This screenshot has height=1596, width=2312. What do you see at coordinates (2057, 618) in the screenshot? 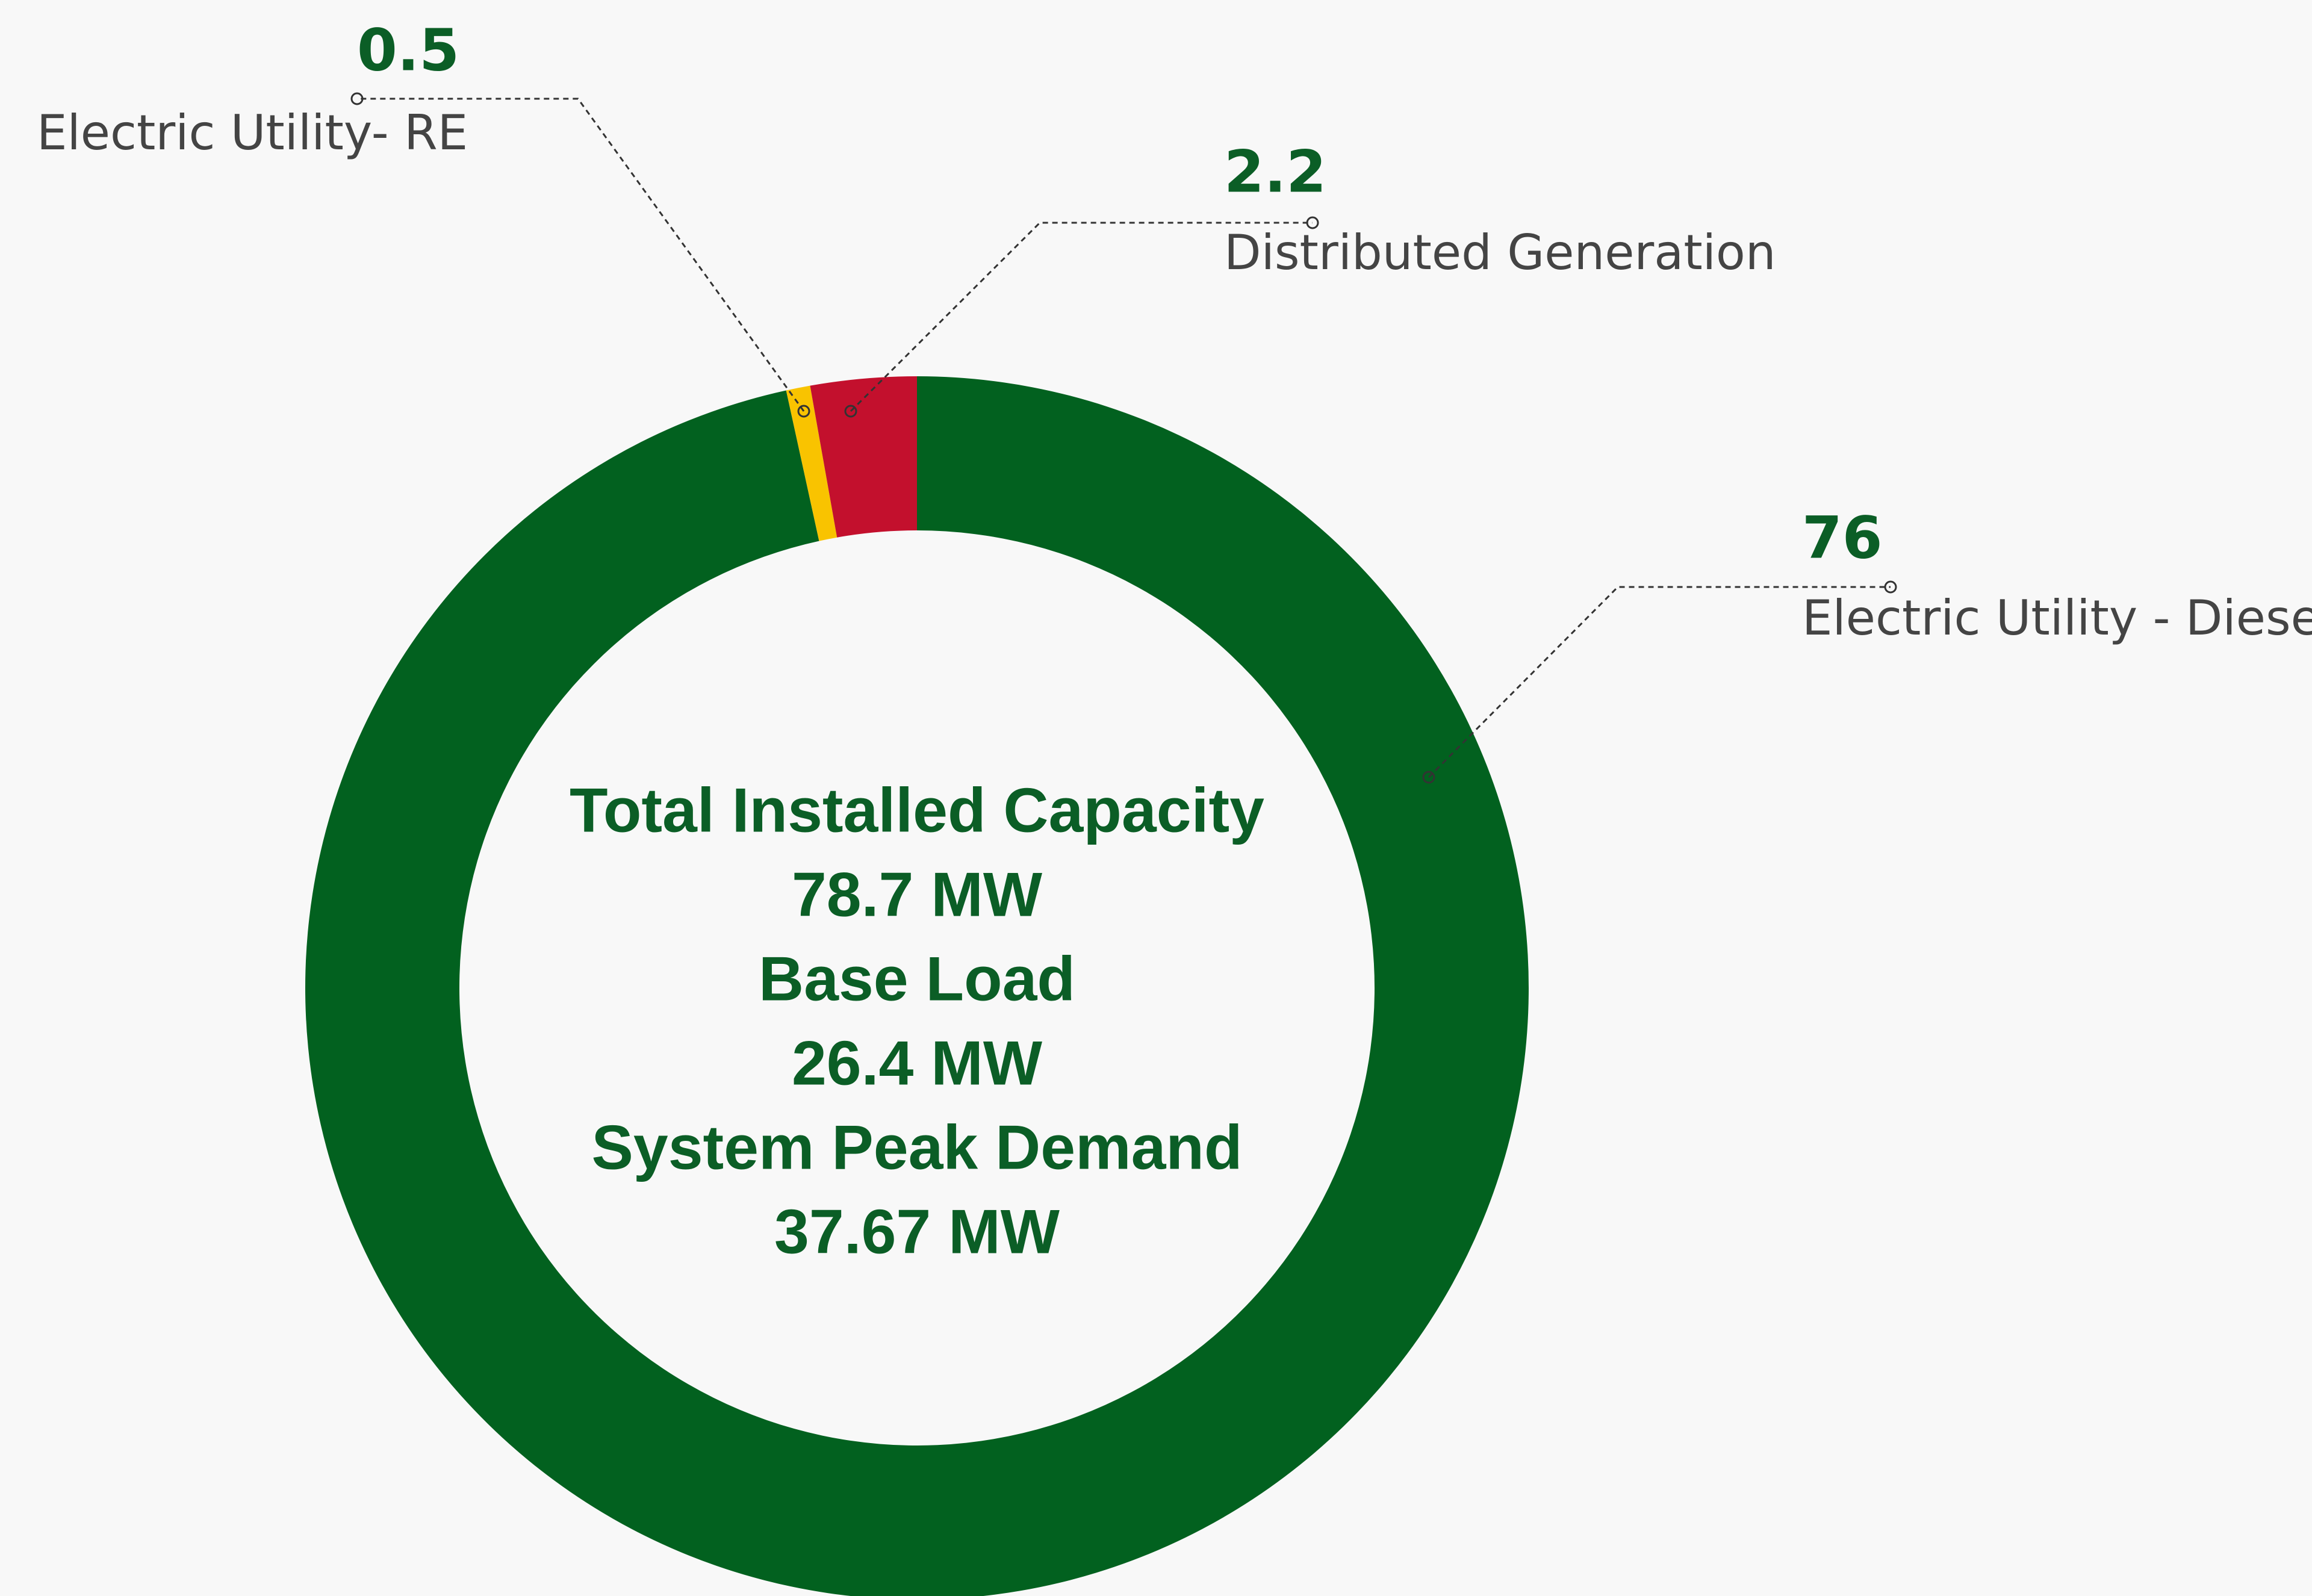
I see `category-label: Electric Utility - Diesel` at bounding box center [2057, 618].